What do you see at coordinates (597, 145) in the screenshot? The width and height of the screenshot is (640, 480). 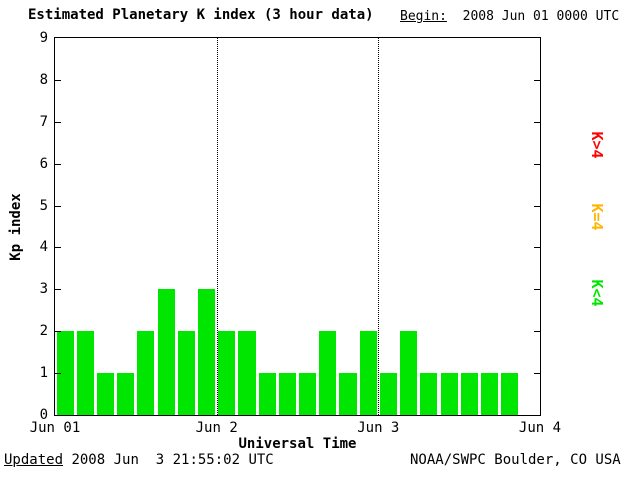 I see `legend-k-gt-4: K>4` at bounding box center [597, 145].